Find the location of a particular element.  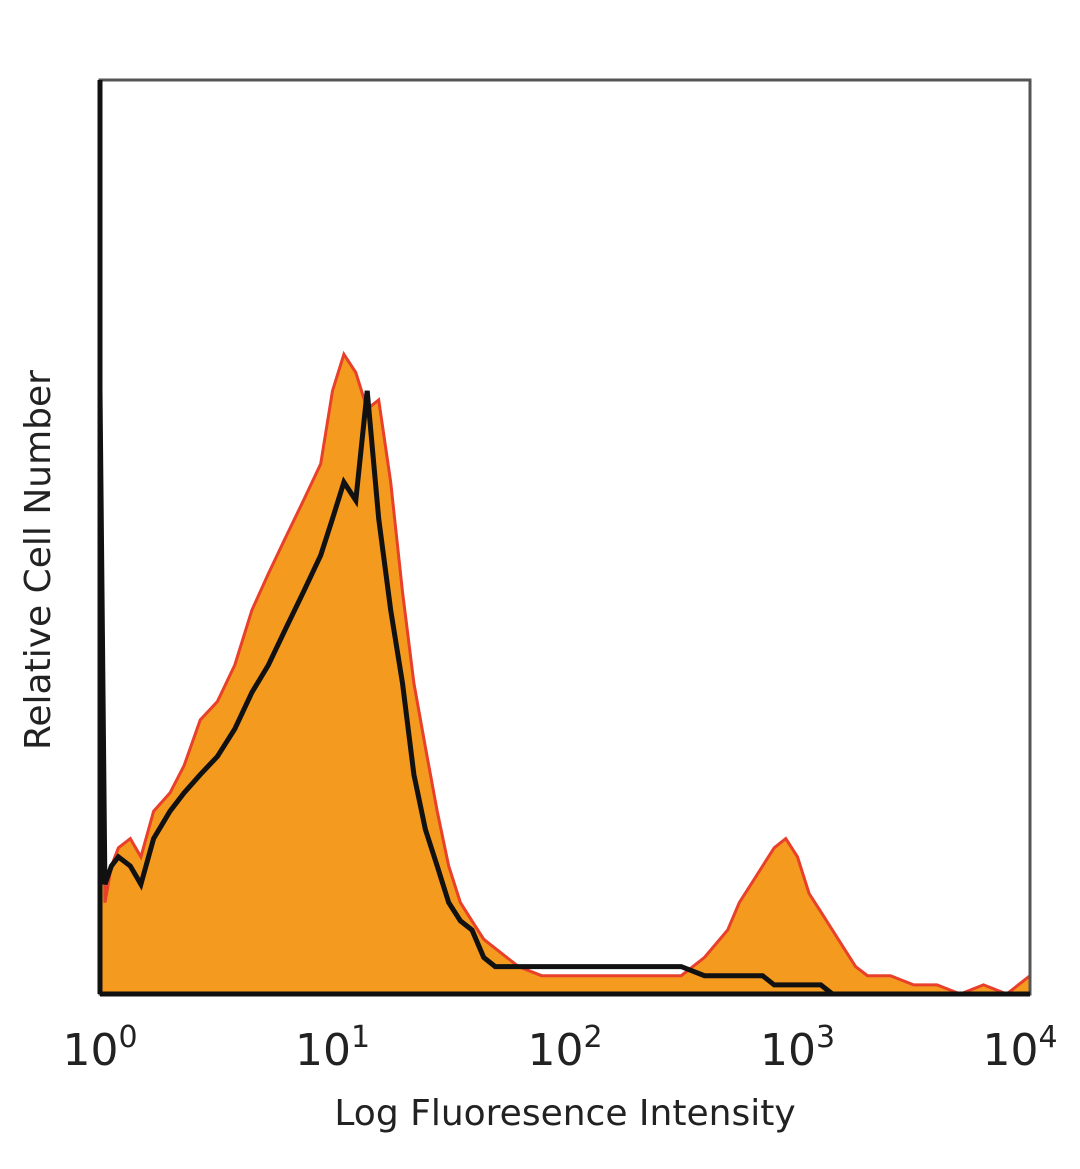

x-tick-exponent: 4 is located at coordinates (1047, 1037).